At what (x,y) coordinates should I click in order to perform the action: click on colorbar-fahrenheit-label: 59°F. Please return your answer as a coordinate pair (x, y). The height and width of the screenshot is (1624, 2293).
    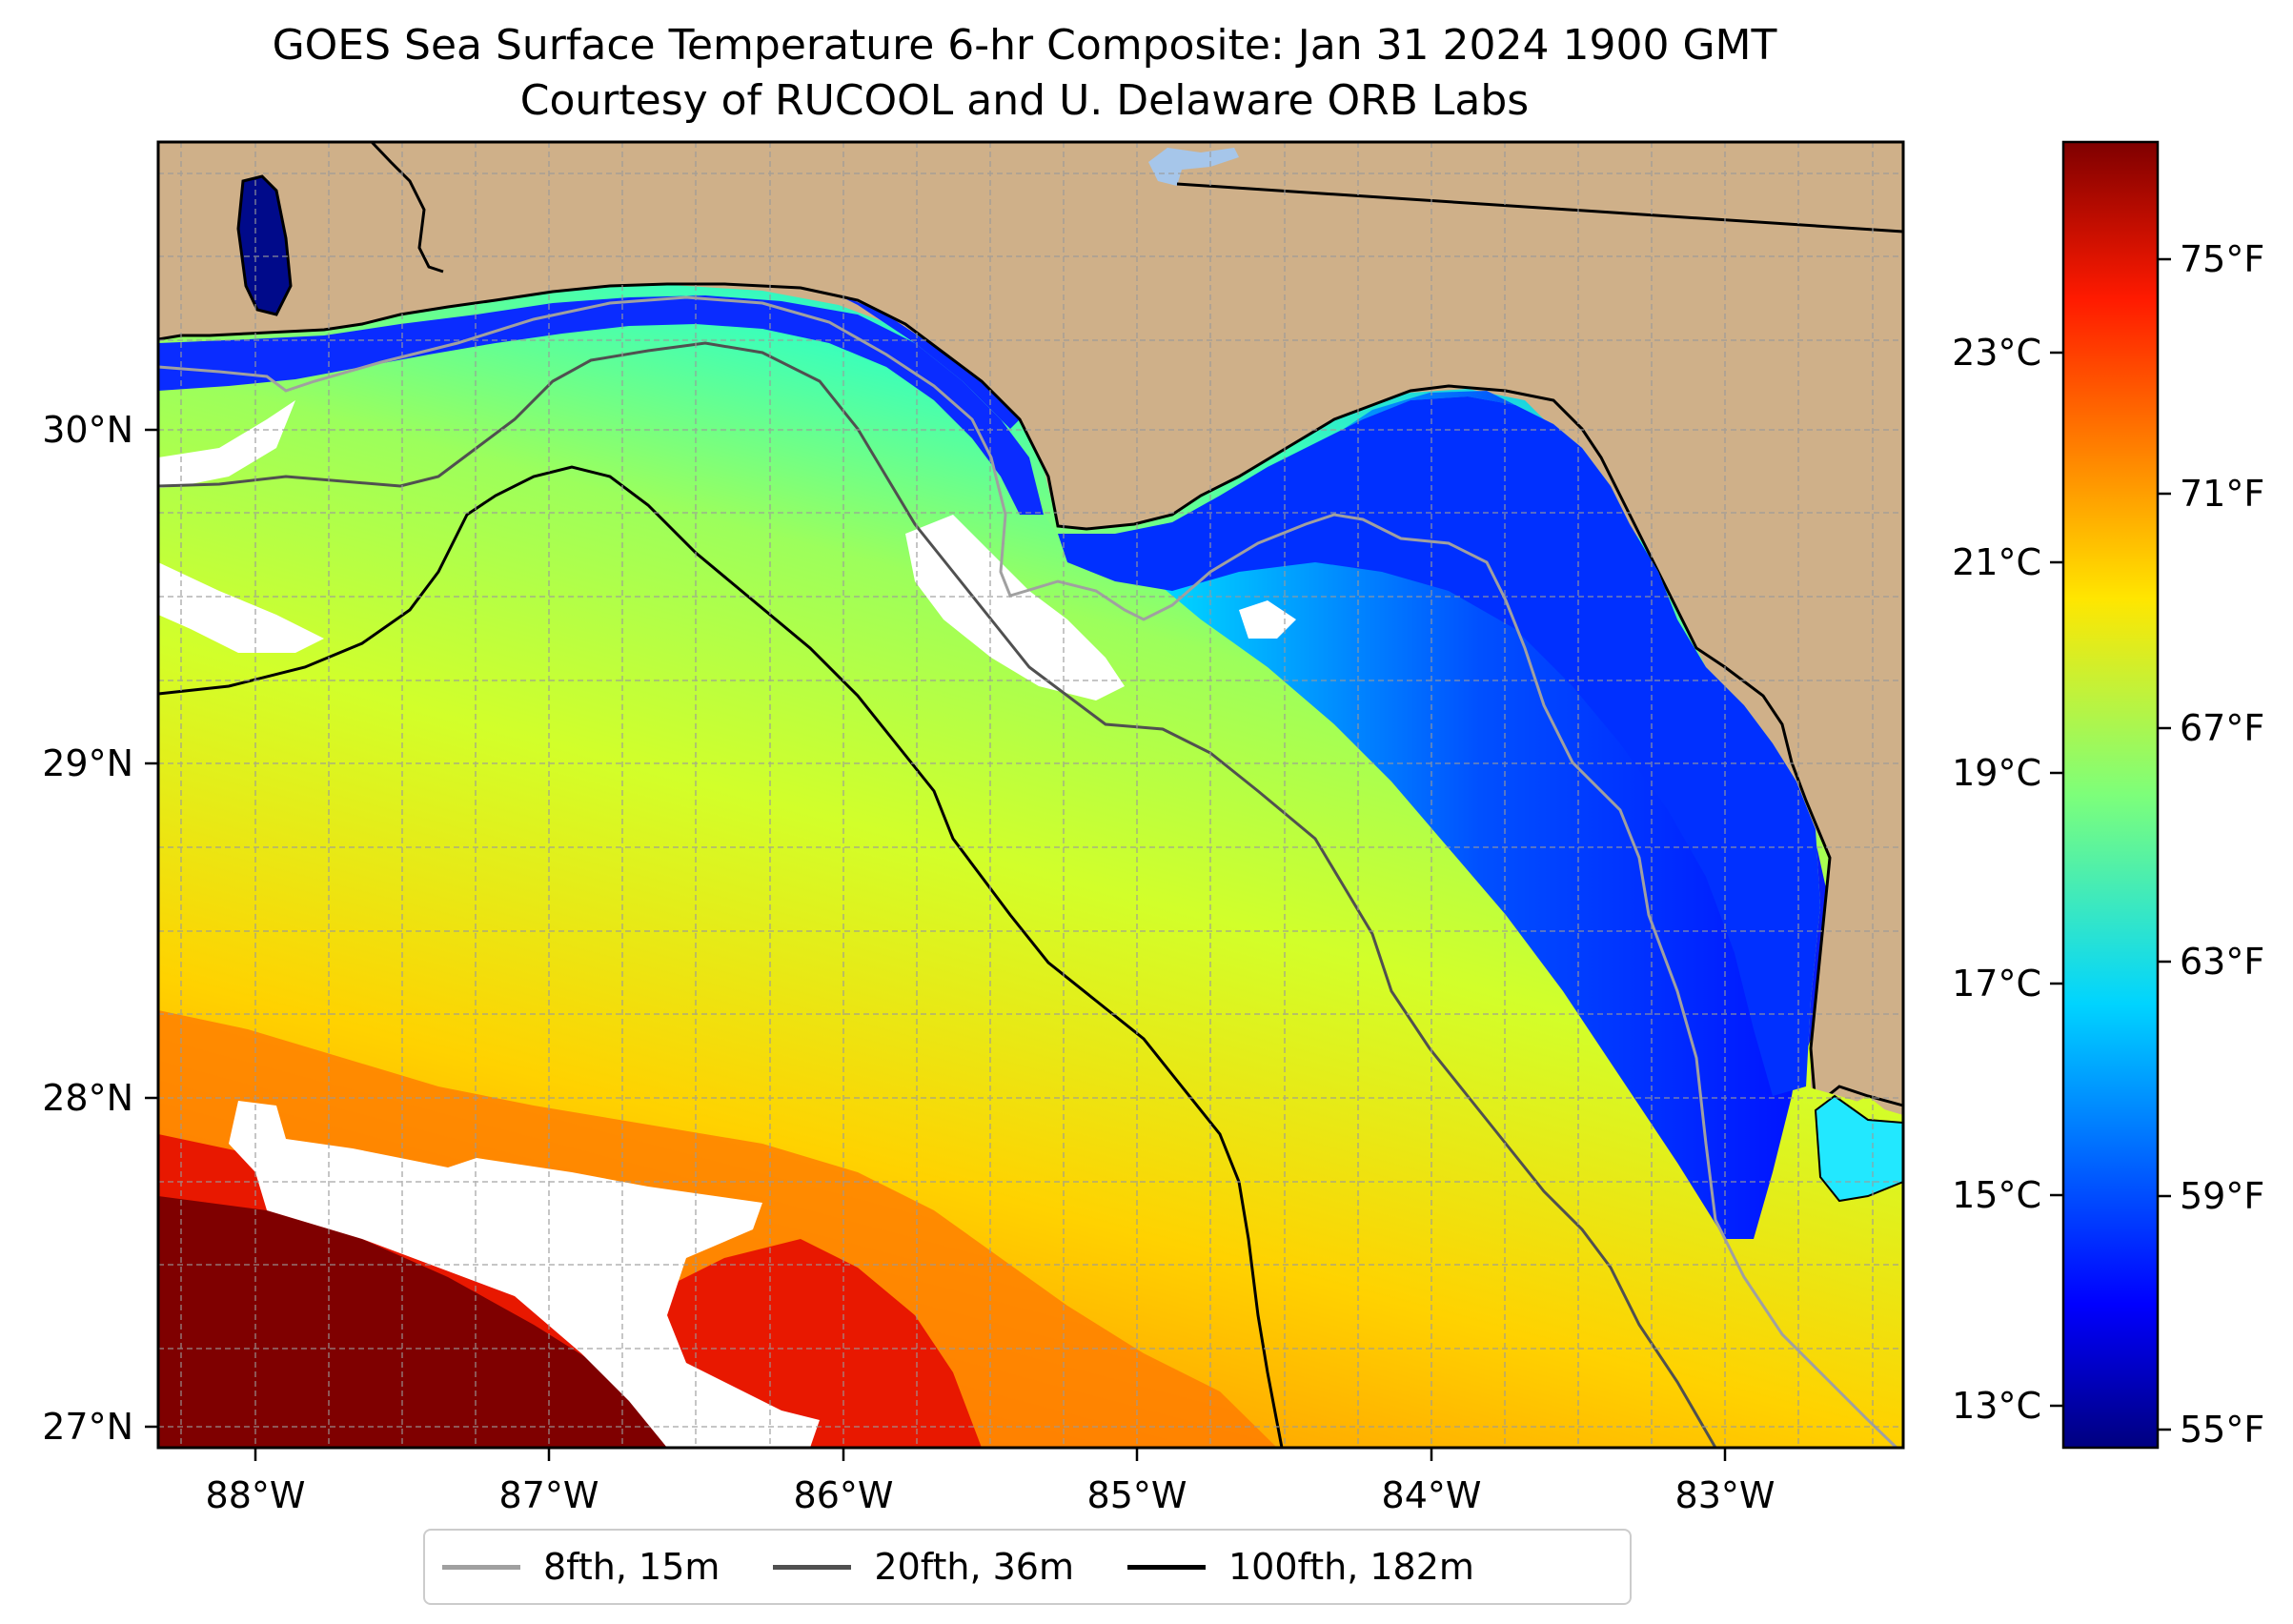
    Looking at the image, I should click on (2222, 1196).